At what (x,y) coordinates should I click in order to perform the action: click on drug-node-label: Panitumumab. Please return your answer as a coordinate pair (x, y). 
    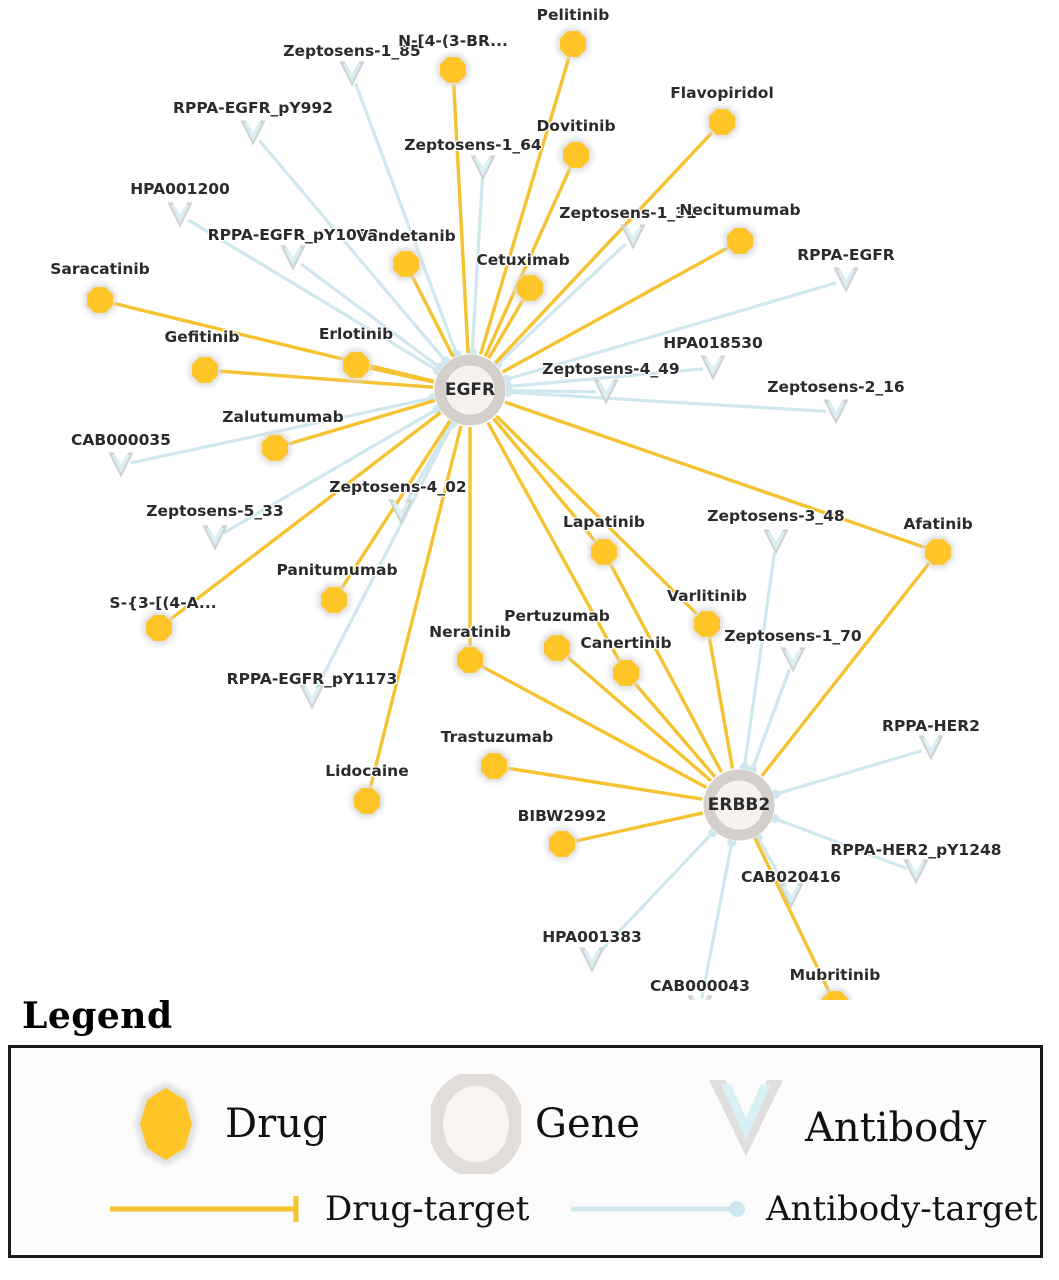
    Looking at the image, I should click on (336, 570).